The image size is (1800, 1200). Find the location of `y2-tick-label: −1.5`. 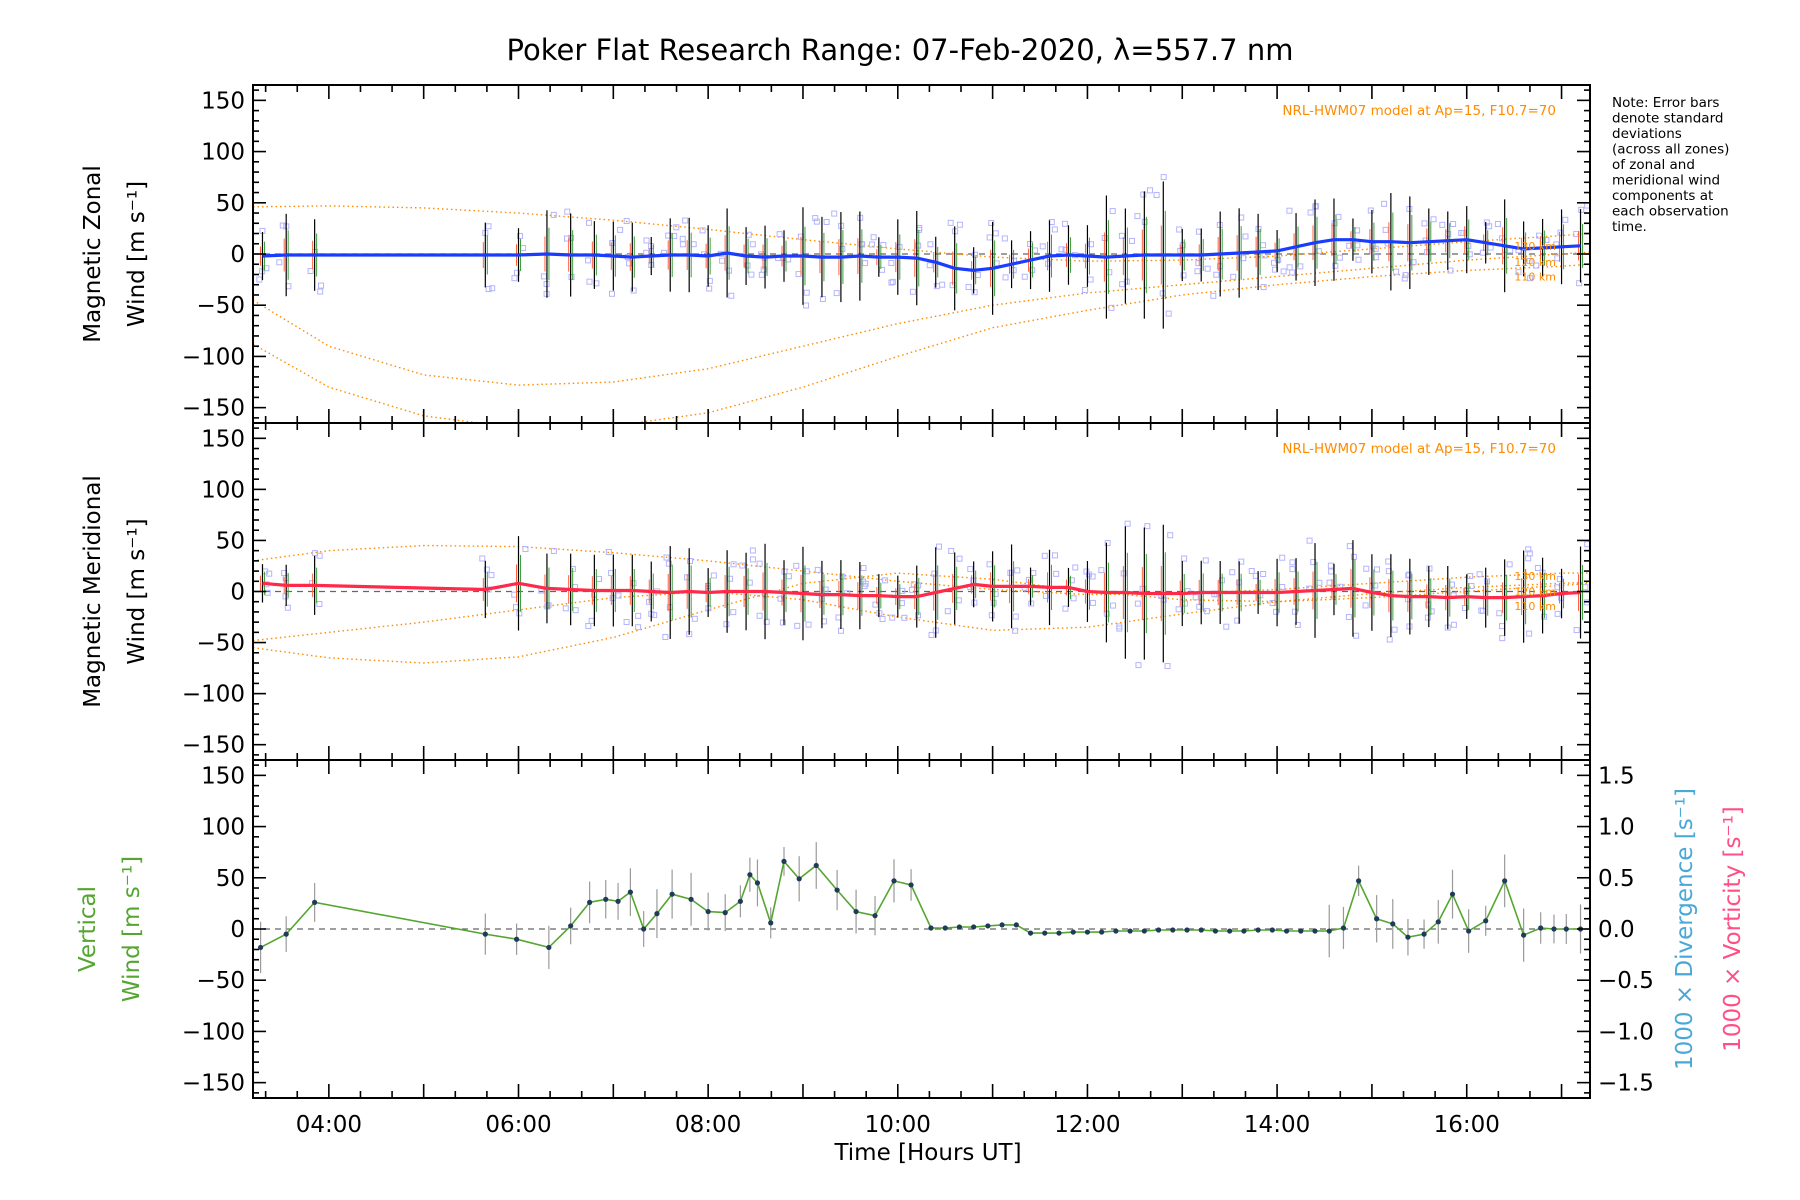

y2-tick-label: −1.5 is located at coordinates (1626, 1084).